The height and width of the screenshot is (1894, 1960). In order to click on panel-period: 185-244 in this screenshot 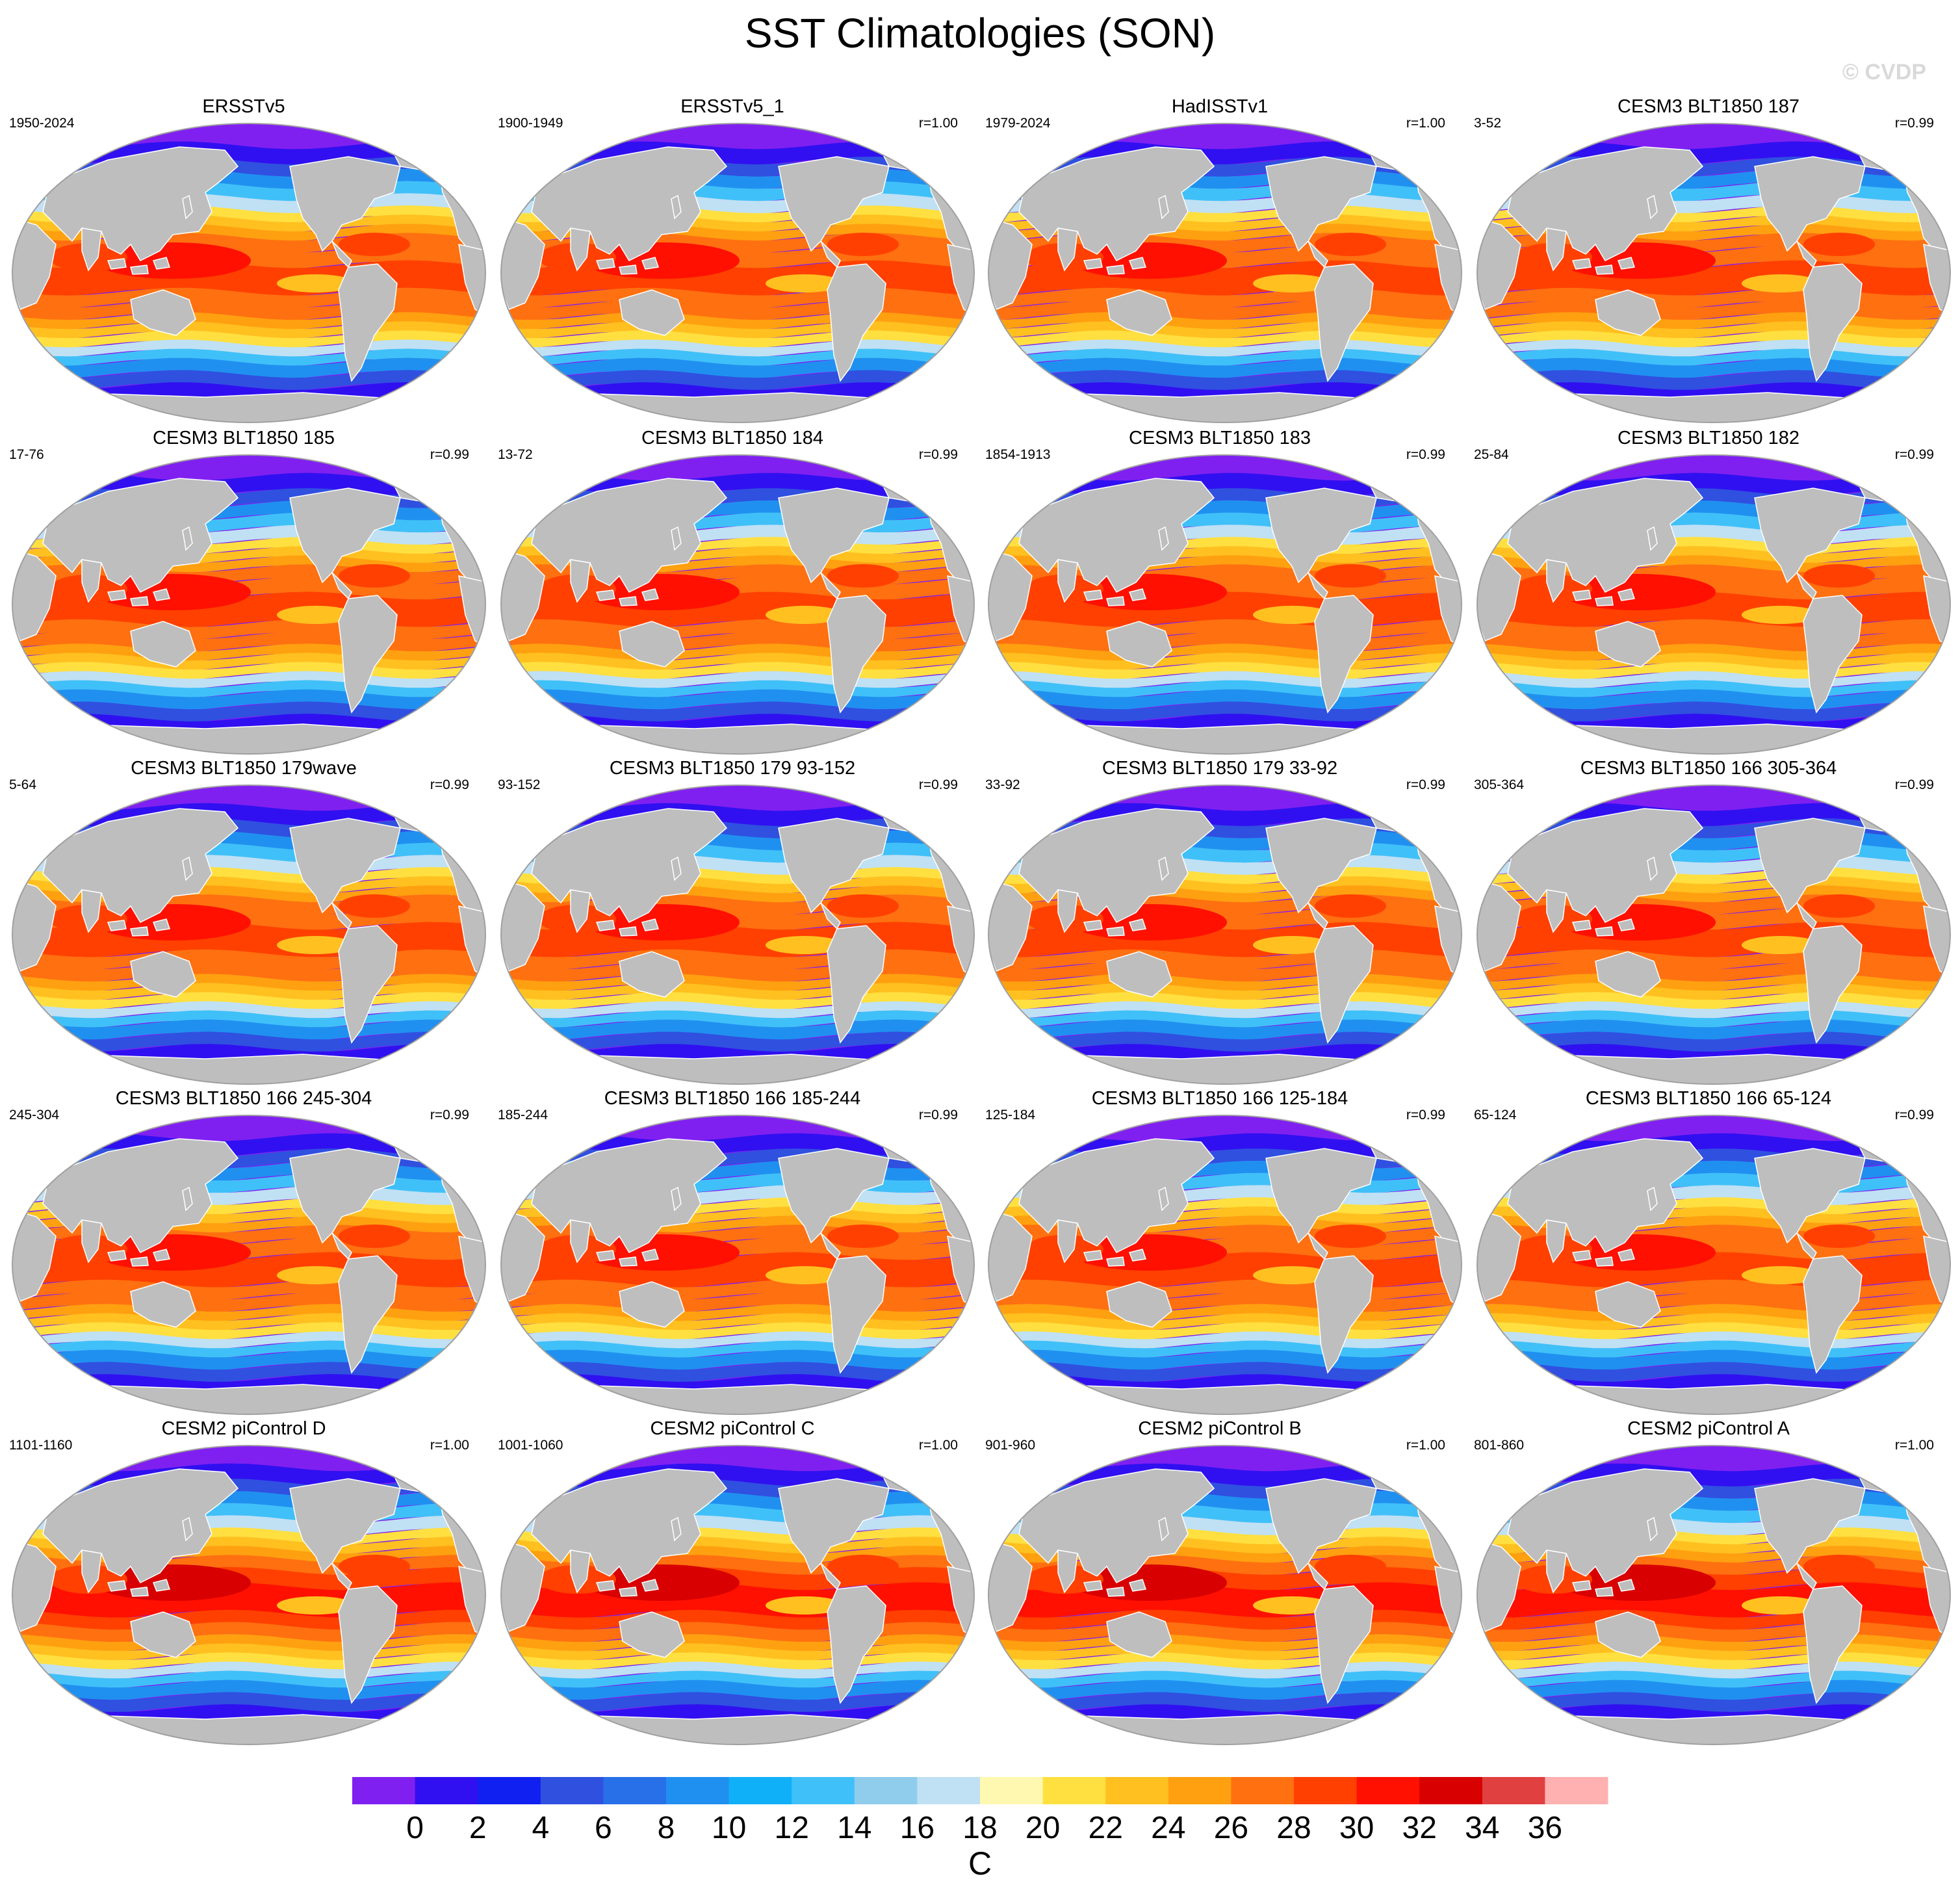, I will do `click(523, 1115)`.